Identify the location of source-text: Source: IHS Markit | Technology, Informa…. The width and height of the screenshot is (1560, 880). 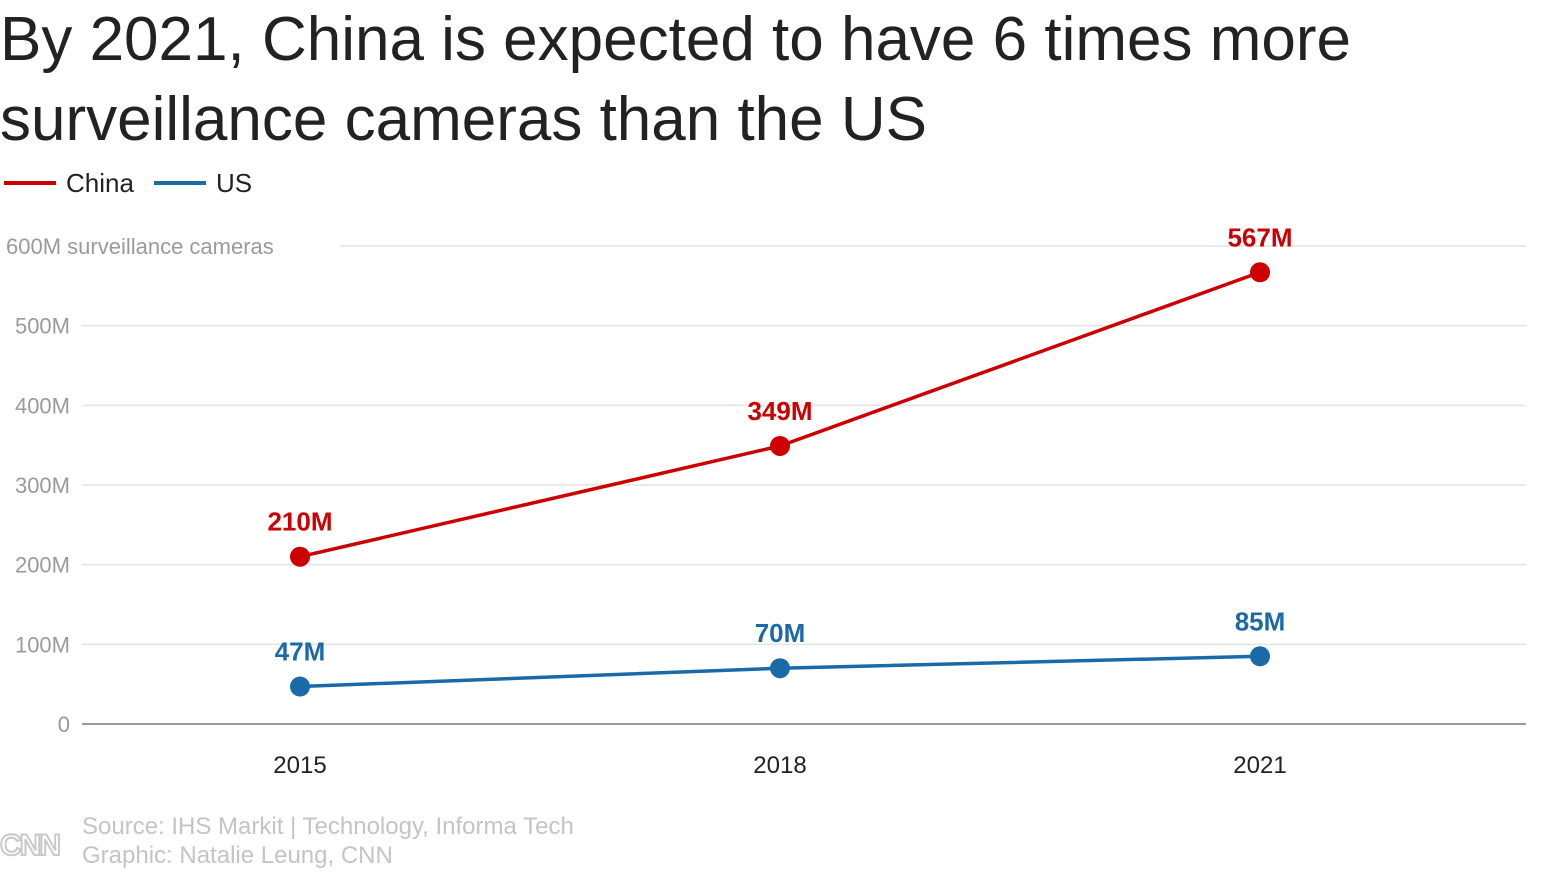
(328, 826).